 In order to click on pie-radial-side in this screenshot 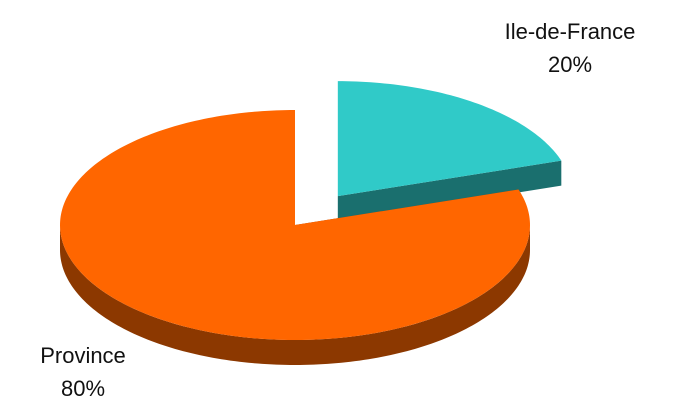, I will do `click(449, 191)`.